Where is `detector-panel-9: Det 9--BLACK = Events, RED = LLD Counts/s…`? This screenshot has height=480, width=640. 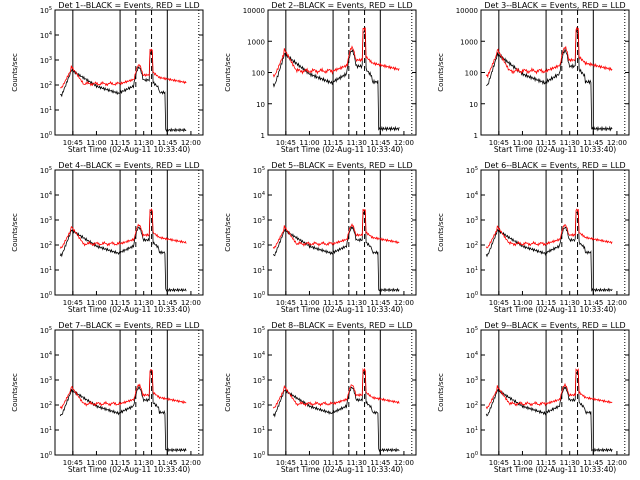
detector-panel-9: Det 9--BLACK = Events, RED = LLD Counts/s… is located at coordinates (533, 397).